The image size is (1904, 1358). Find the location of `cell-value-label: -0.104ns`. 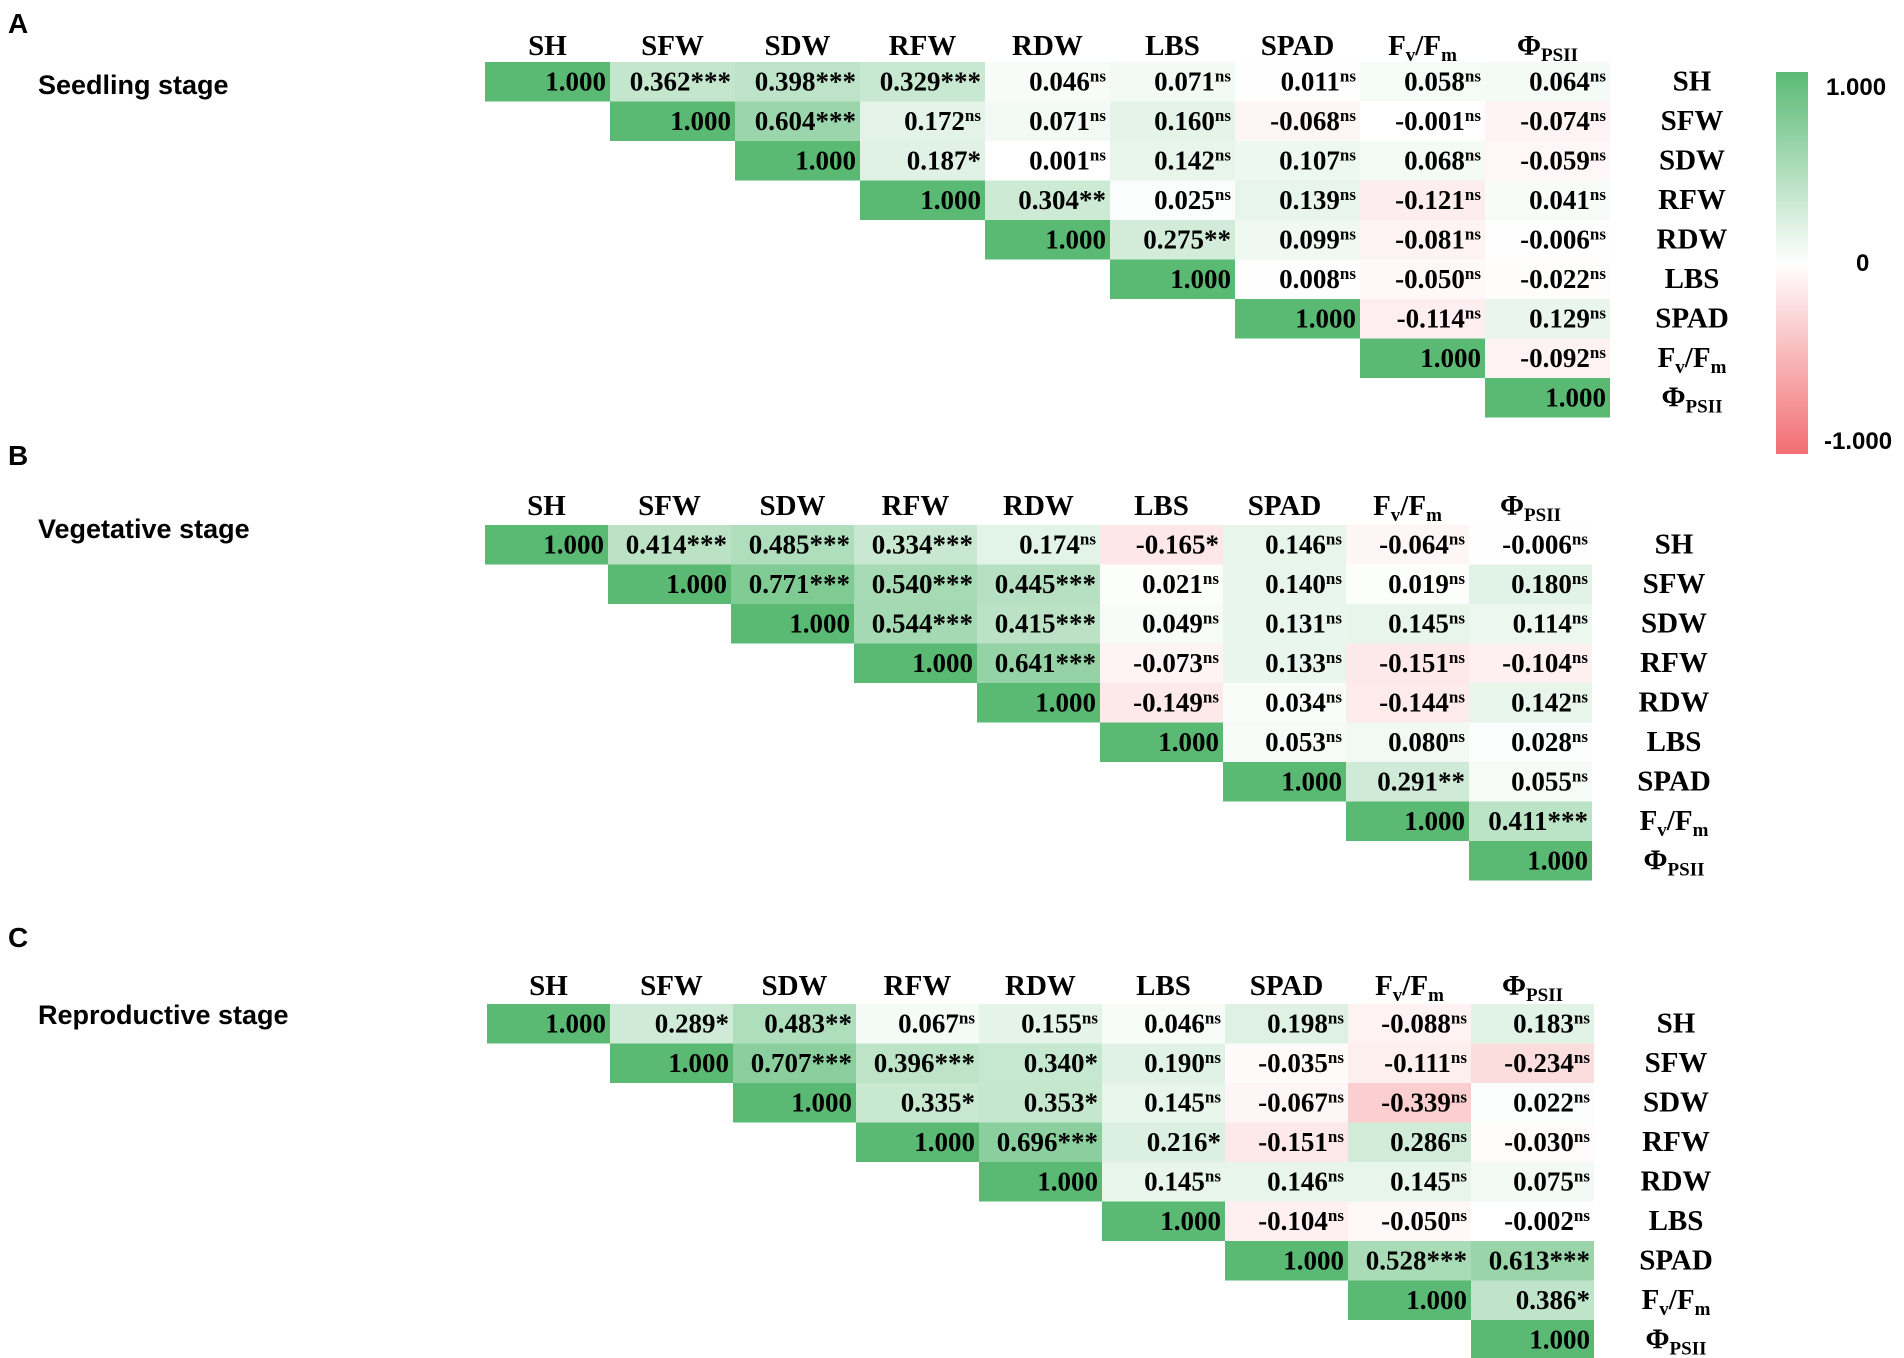

cell-value-label: -0.104ns is located at coordinates (1545, 663).